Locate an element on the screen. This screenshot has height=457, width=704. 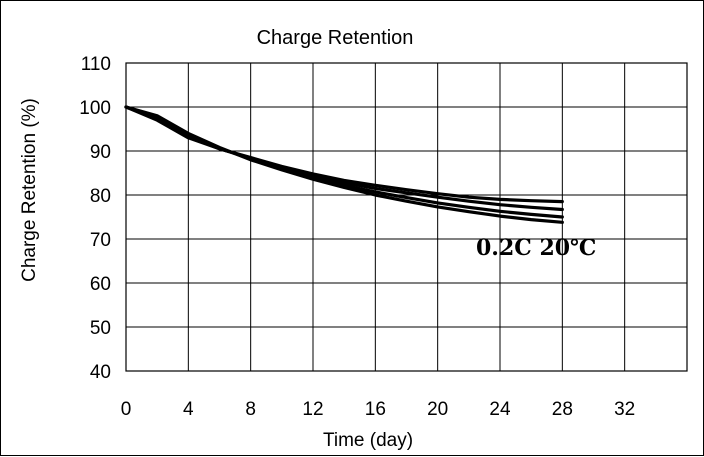
x-tick-label: 28 is located at coordinates (562, 409).